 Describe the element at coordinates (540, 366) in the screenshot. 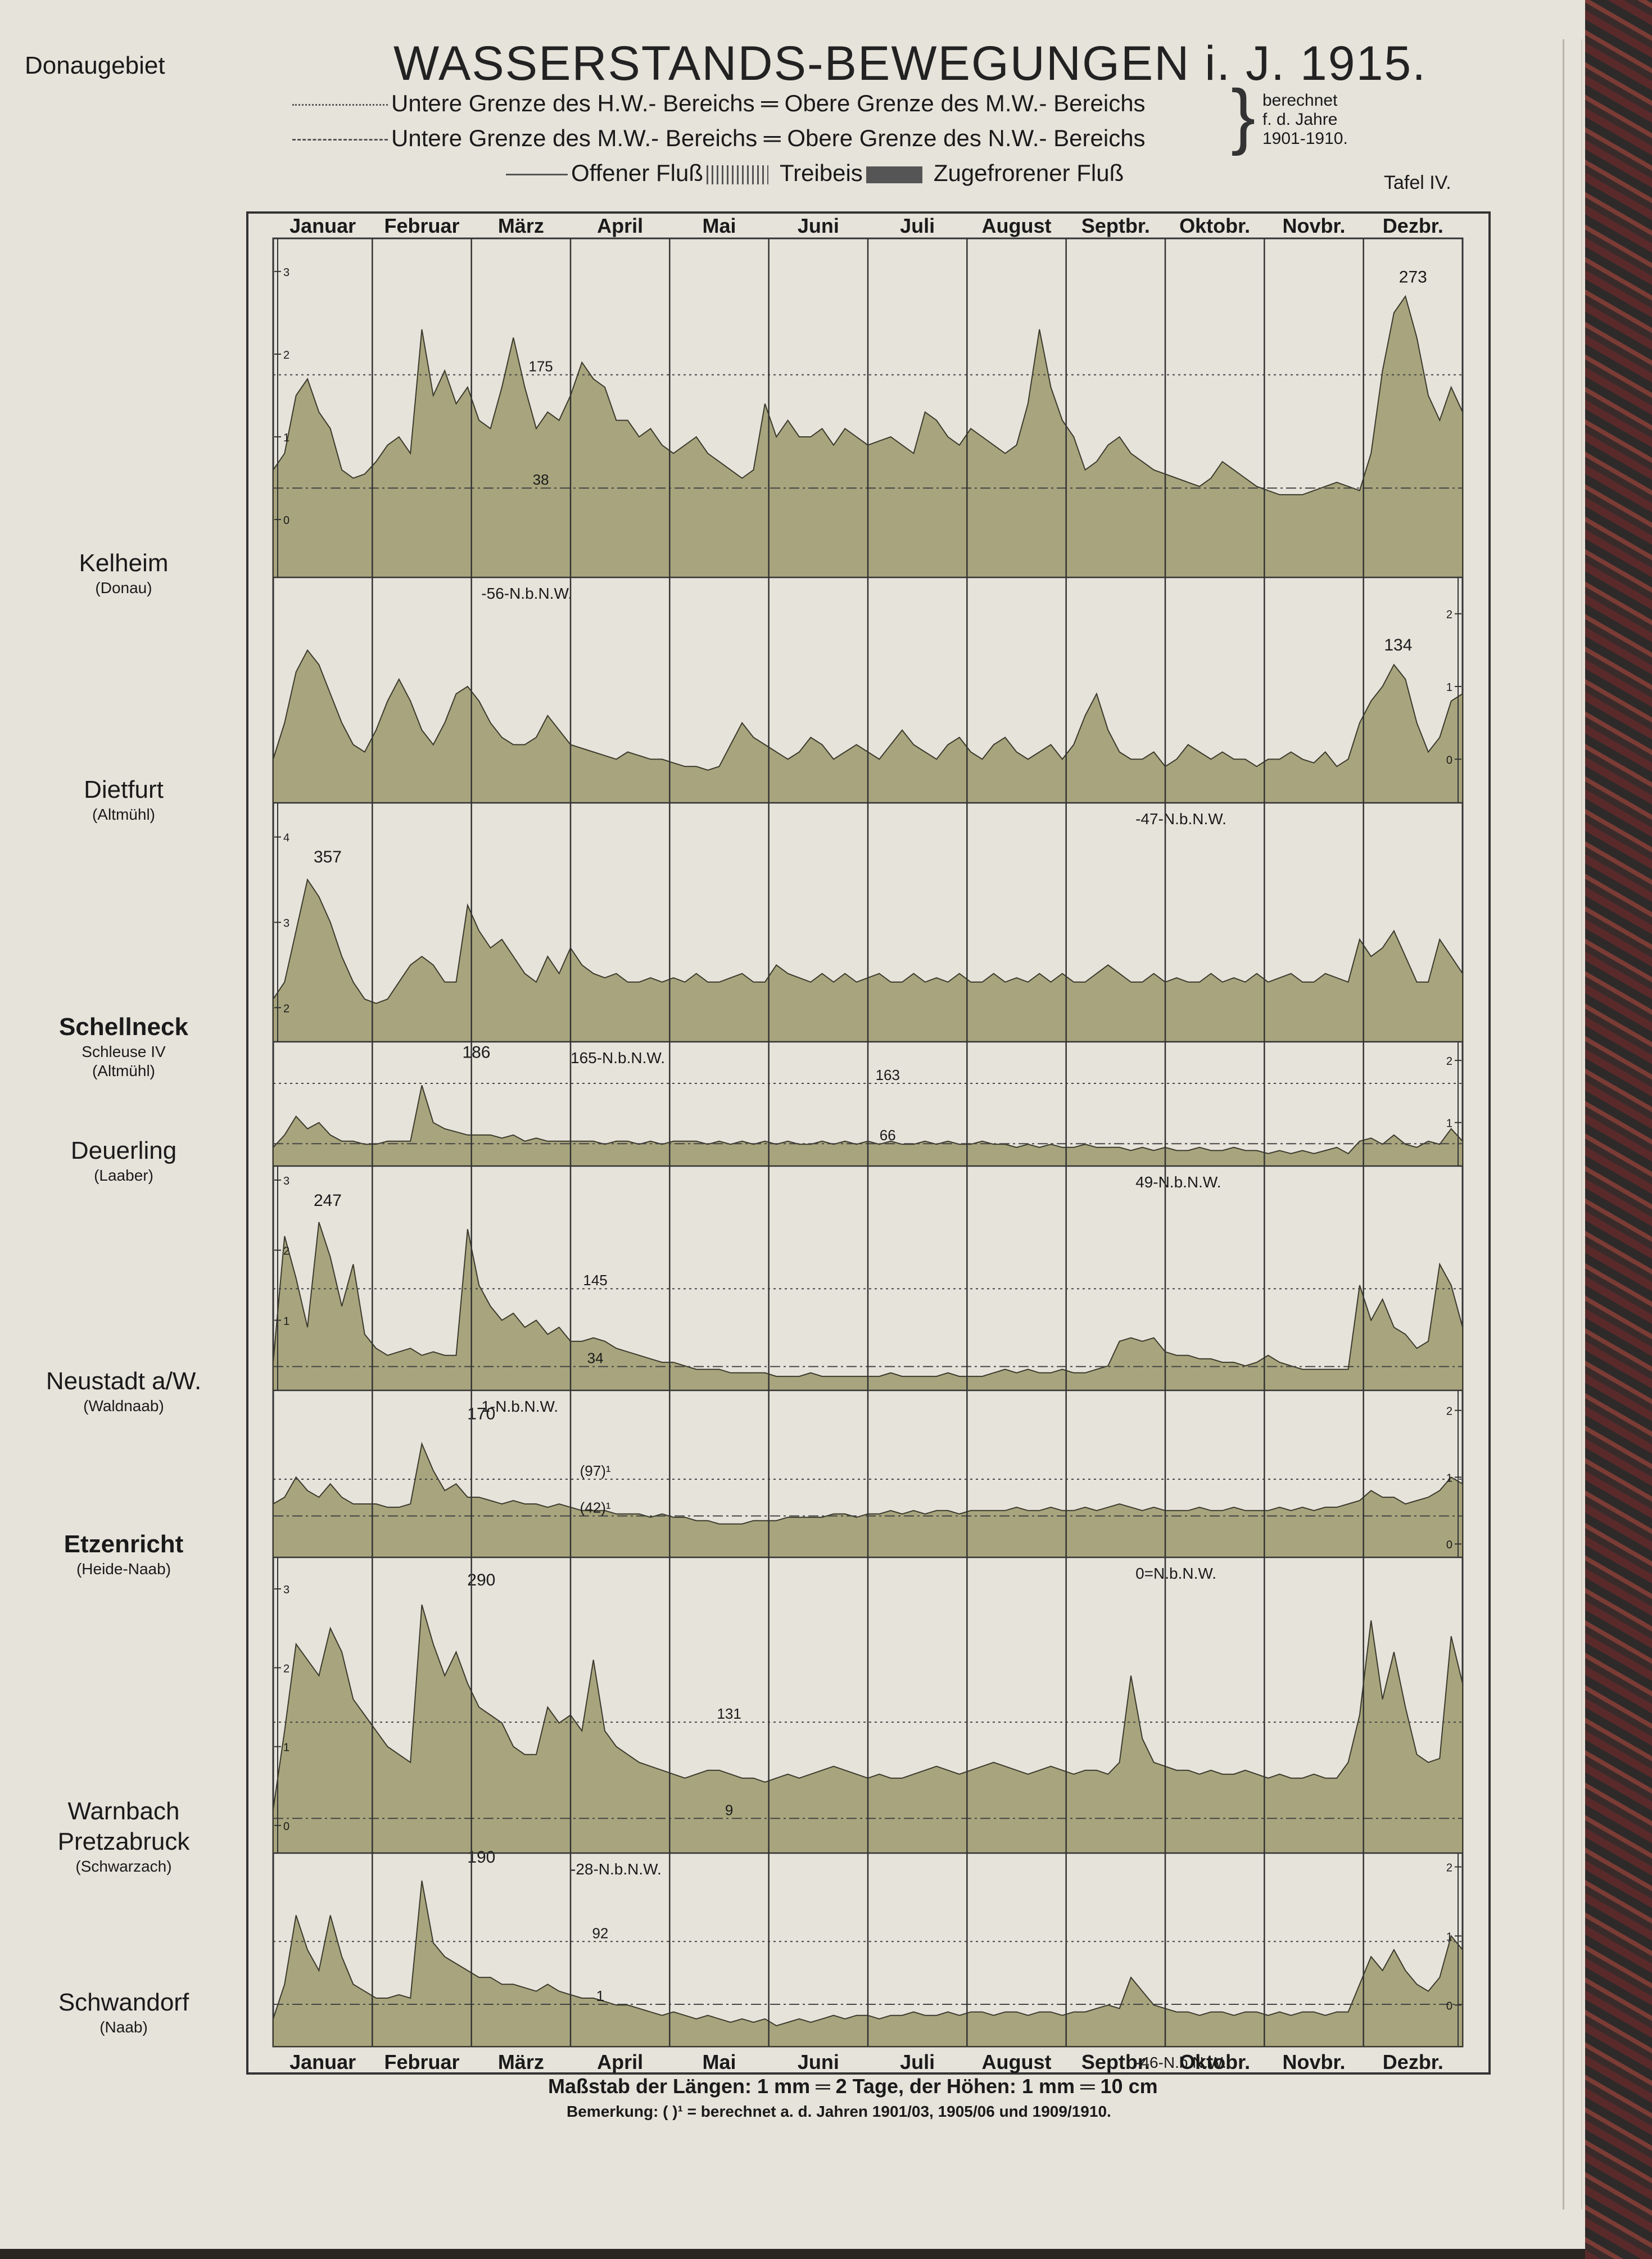

I see `hw-label-0: 175` at that location.